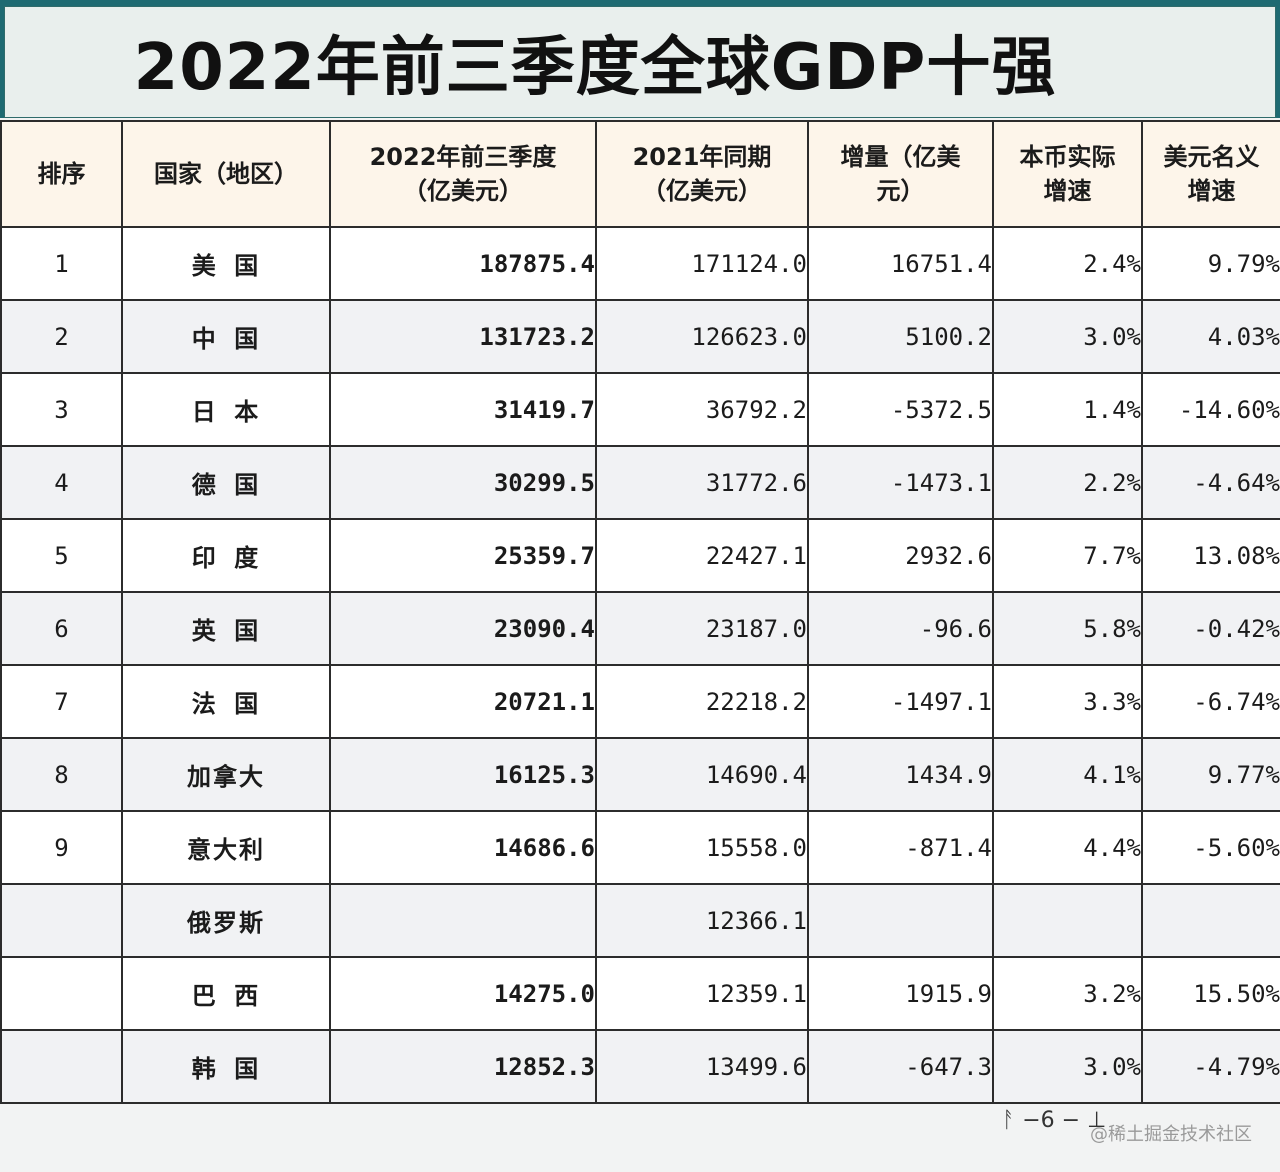  I want to click on header-gdp-2022: 2022年前三季度 （亿美元）, so click(463, 174).